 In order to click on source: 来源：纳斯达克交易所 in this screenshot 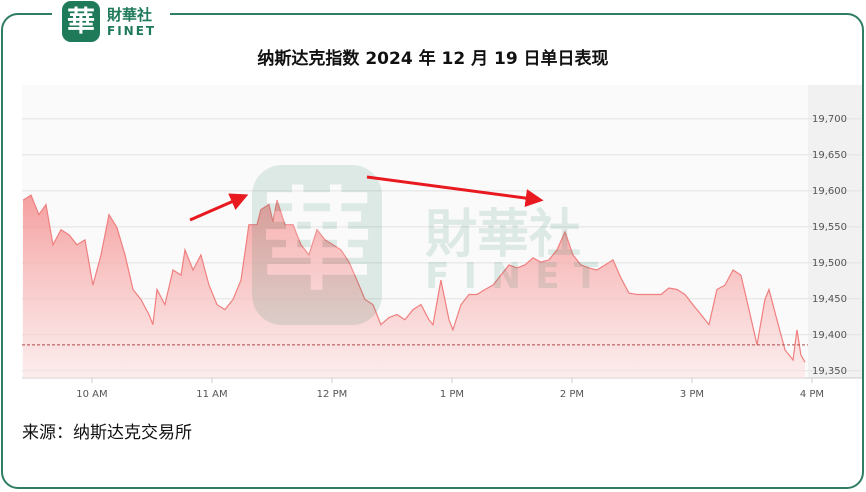, I will do `click(107, 433)`.